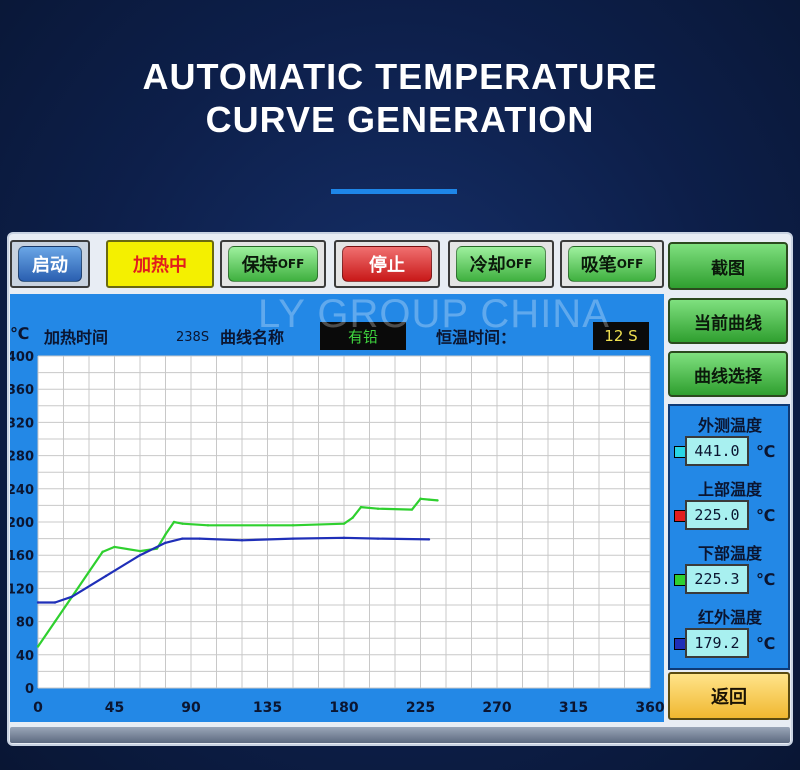 The width and height of the screenshot is (800, 770). Describe the element at coordinates (191, 708) in the screenshot. I see `x-tick-label: 90` at that location.